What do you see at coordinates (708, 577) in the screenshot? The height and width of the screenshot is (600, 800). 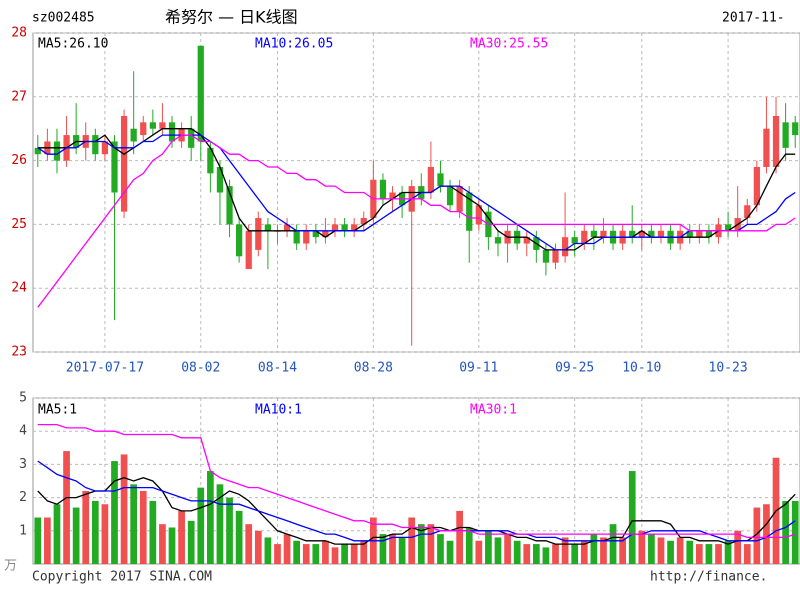 I see `source-url: http://finance.` at bounding box center [708, 577].